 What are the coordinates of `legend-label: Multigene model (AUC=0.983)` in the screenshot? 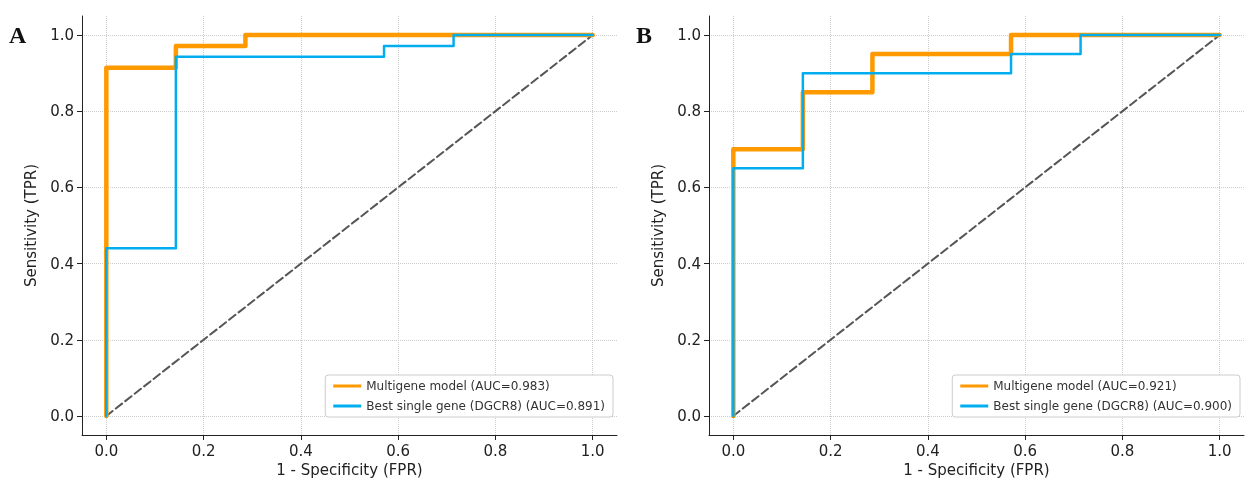 It's located at (458, 386).